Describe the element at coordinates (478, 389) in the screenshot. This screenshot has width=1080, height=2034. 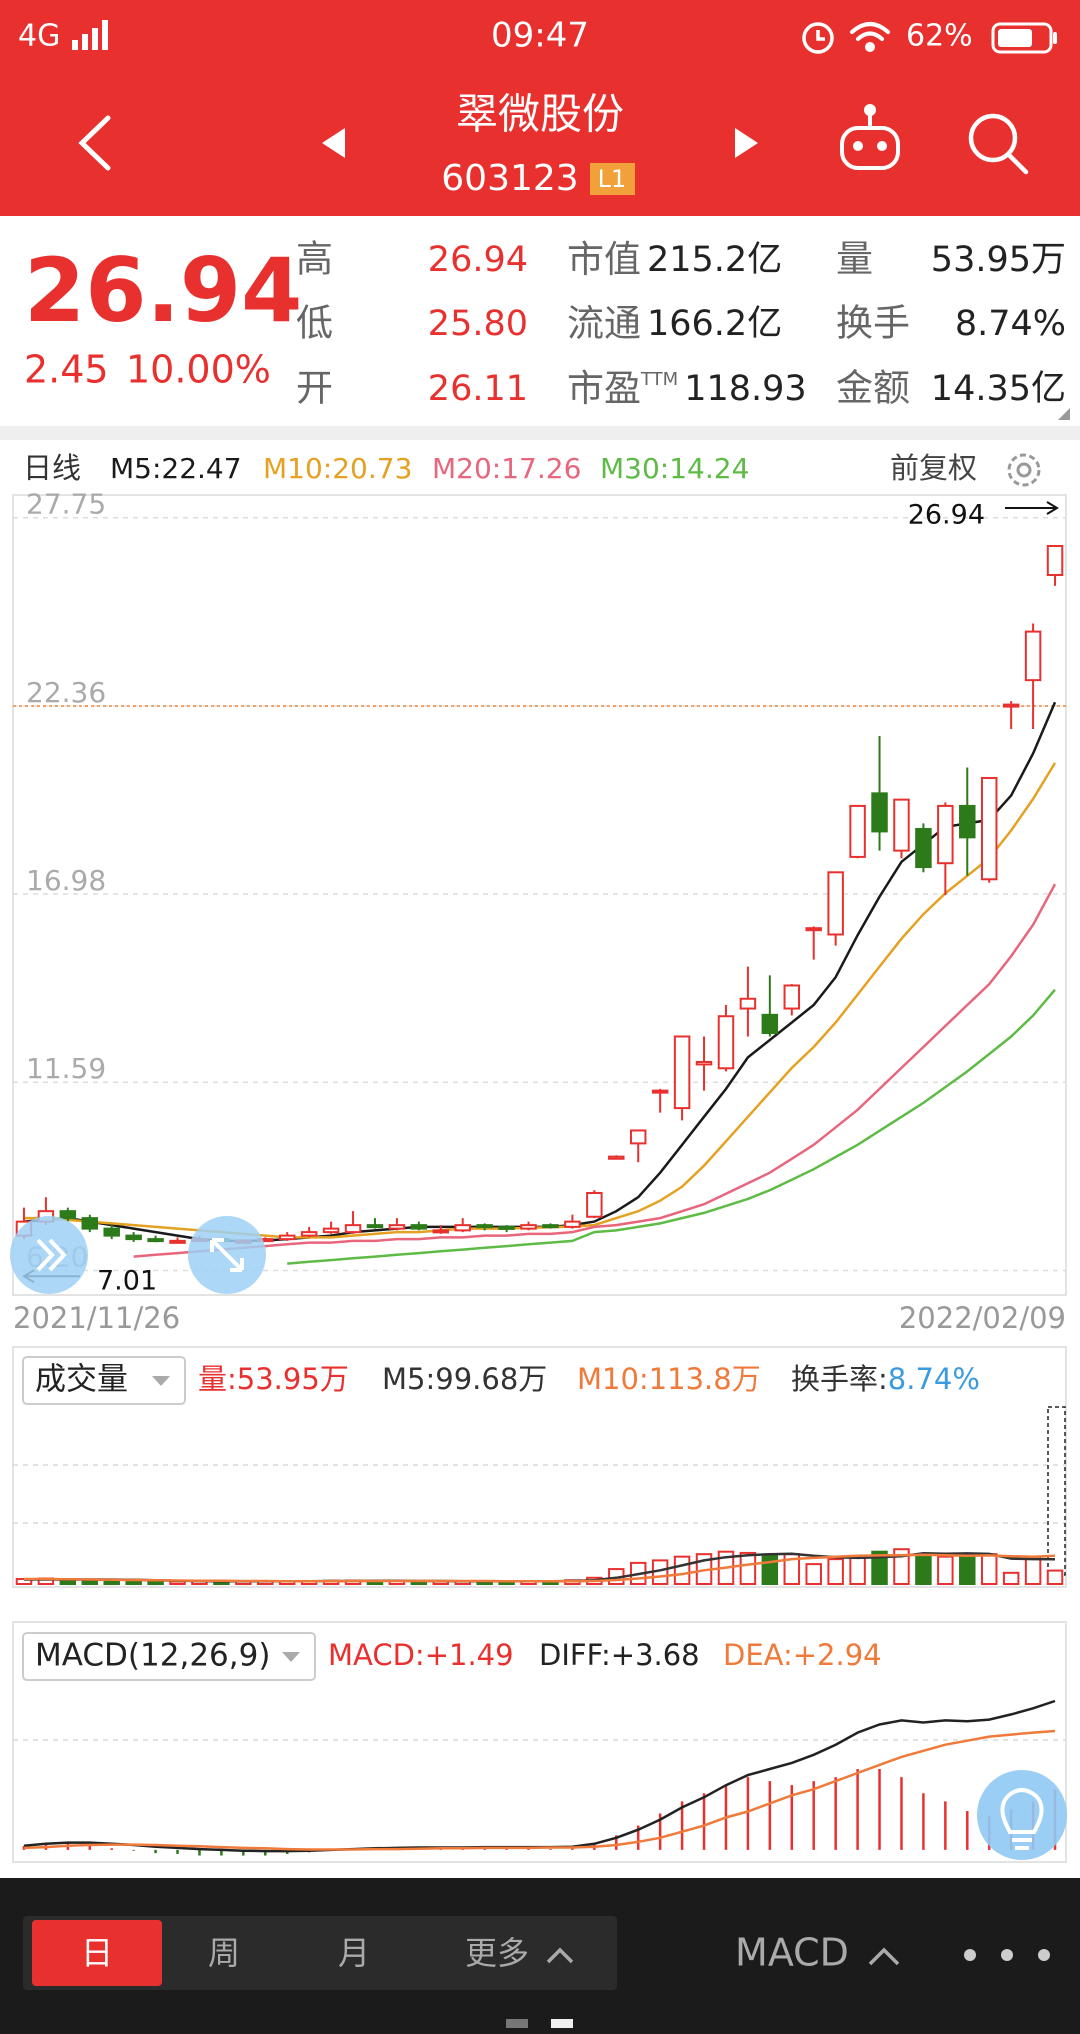
I see `stat-value: 26.11` at that location.